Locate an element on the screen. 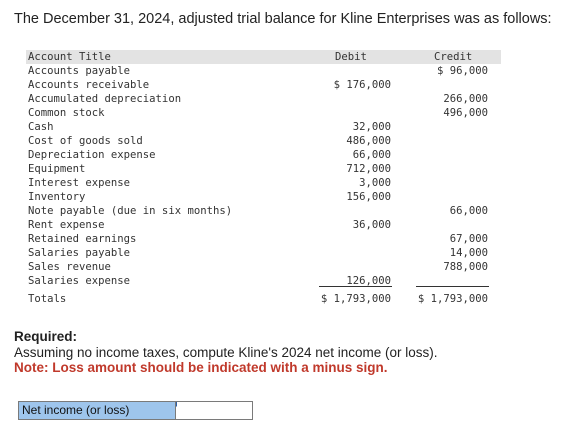 The height and width of the screenshot is (436, 580). table-row: Salaries expense 126,000 is located at coordinates (263, 281).